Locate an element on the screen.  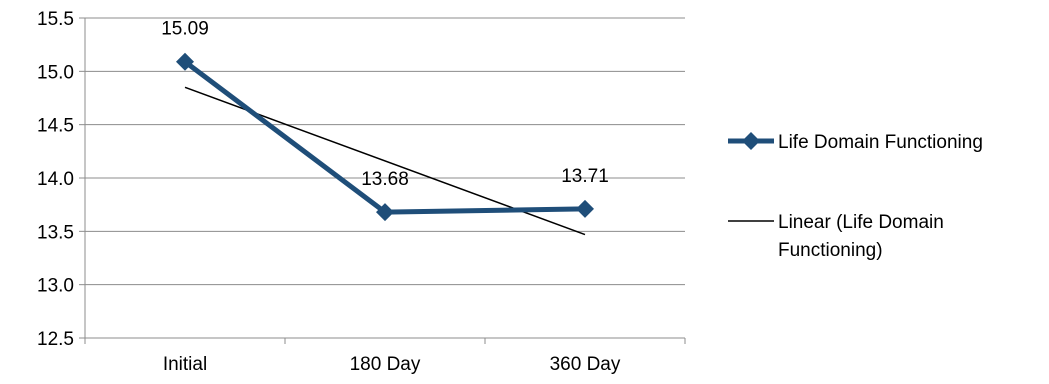
x-tick-label: 360 Day is located at coordinates (585, 364).